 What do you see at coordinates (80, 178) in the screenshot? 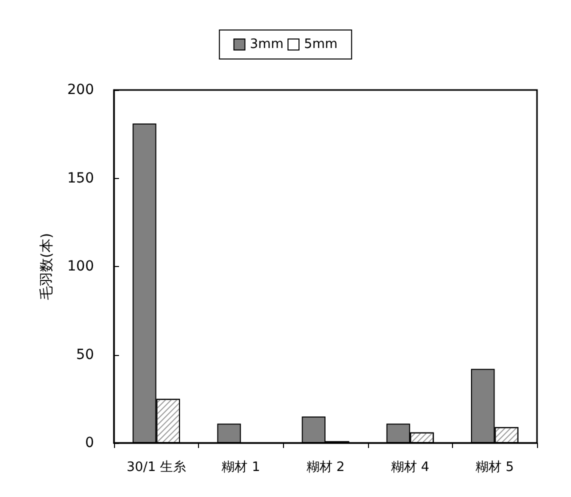
I see `y-tick-label: 150` at bounding box center [80, 178].